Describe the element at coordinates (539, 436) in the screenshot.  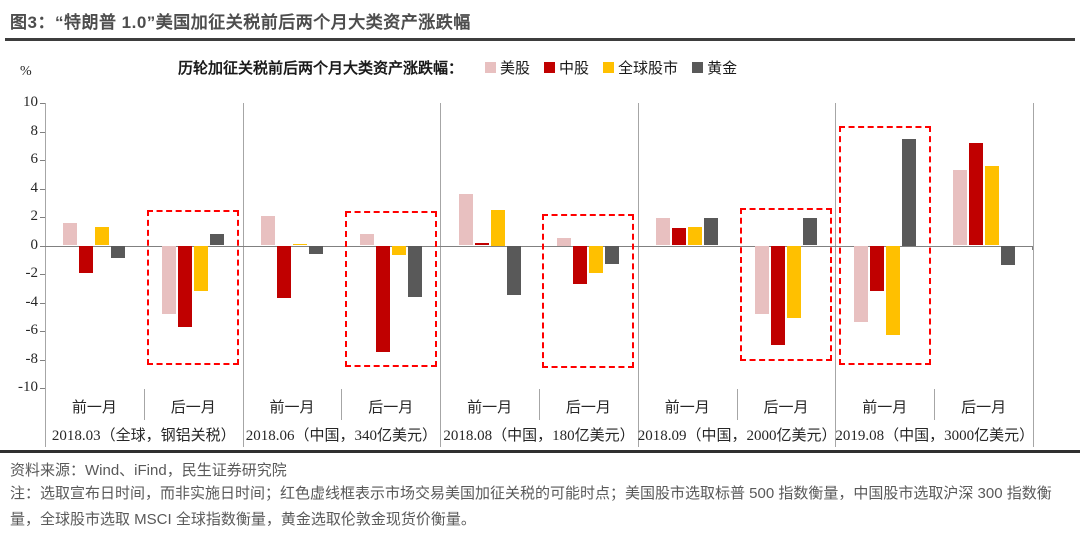
I see `group-label: 2018.08（中国，180亿美元）` at that location.